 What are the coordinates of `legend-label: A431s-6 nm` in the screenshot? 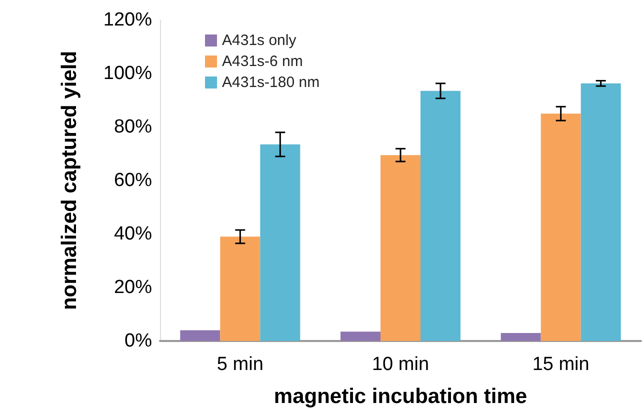 It's located at (262, 61).